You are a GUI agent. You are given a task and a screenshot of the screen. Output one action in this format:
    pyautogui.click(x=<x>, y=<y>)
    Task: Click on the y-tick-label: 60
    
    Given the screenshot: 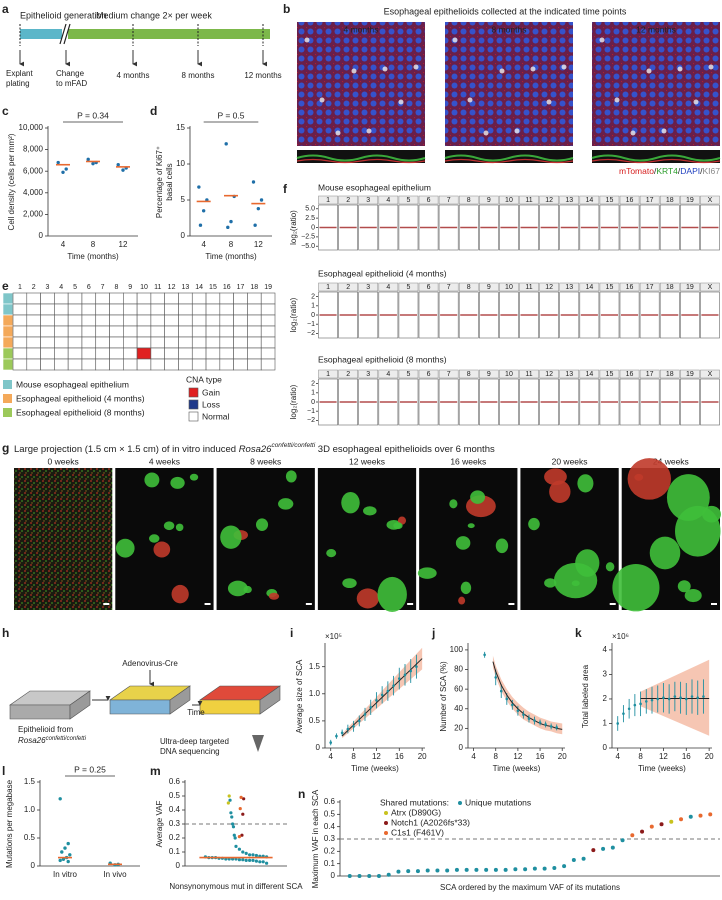 What is the action you would take?
    pyautogui.click(x=458, y=688)
    